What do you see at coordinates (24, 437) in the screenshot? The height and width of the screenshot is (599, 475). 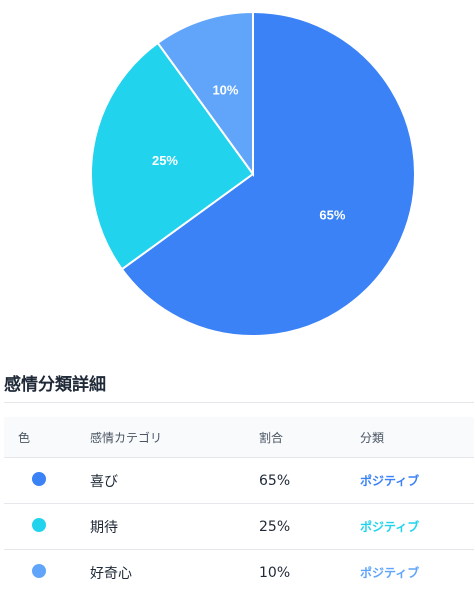 I see `header-color: 色` at bounding box center [24, 437].